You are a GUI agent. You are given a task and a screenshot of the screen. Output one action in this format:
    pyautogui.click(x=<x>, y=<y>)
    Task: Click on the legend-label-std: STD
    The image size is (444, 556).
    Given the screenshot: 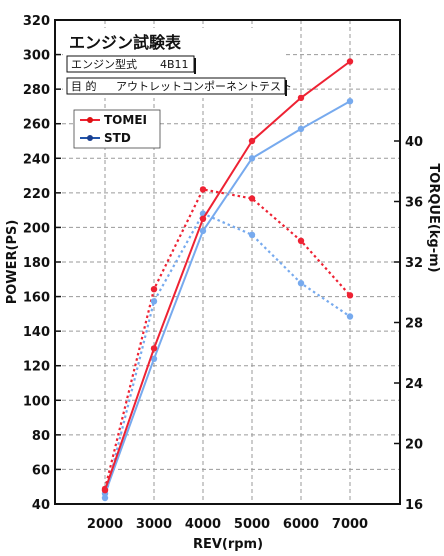 What is the action you would take?
    pyautogui.click(x=117, y=138)
    